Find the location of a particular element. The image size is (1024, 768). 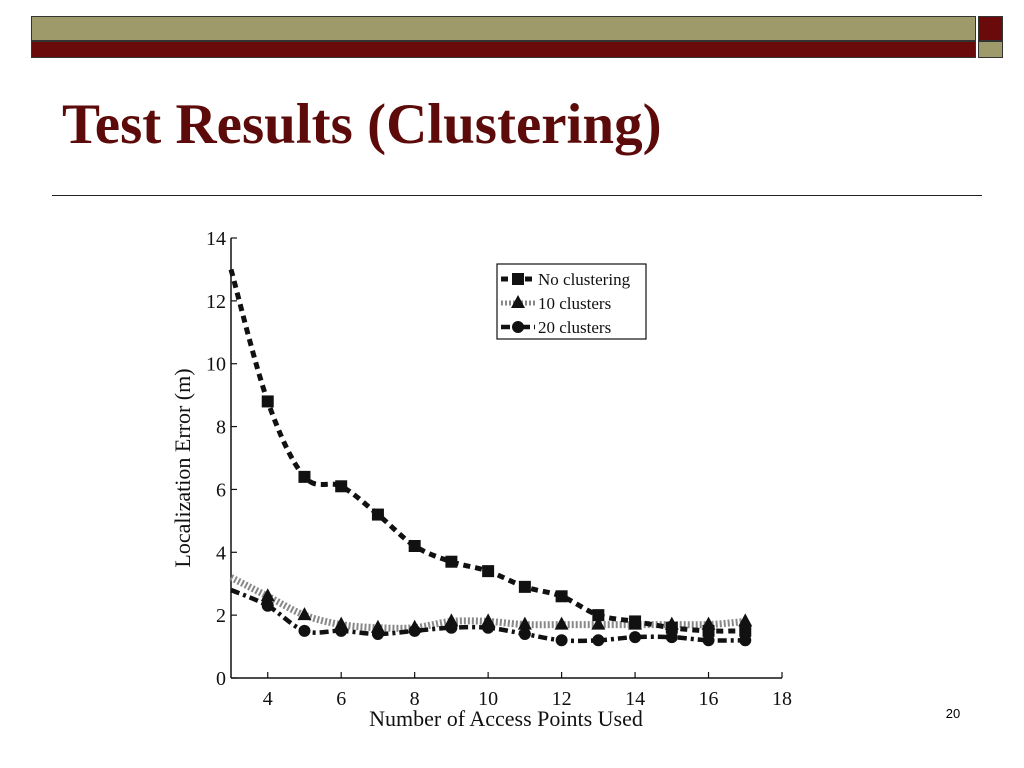

header-bar-maroon is located at coordinates (503, 49).